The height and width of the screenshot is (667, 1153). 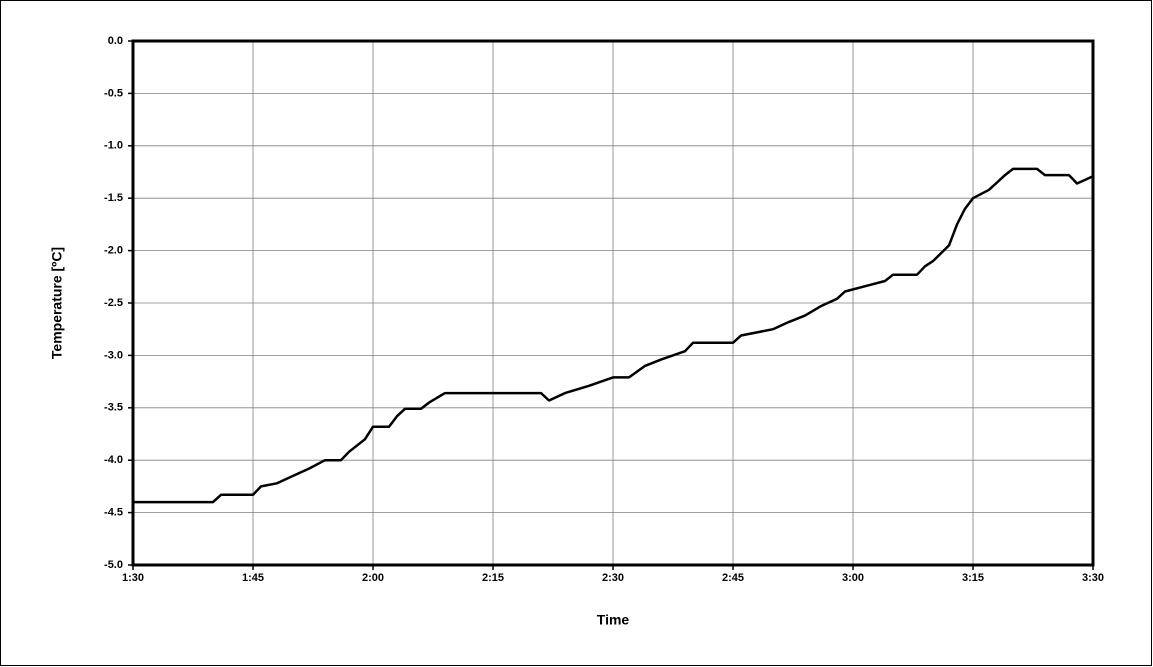 I want to click on x-tick-label: 1:30, so click(x=133, y=578).